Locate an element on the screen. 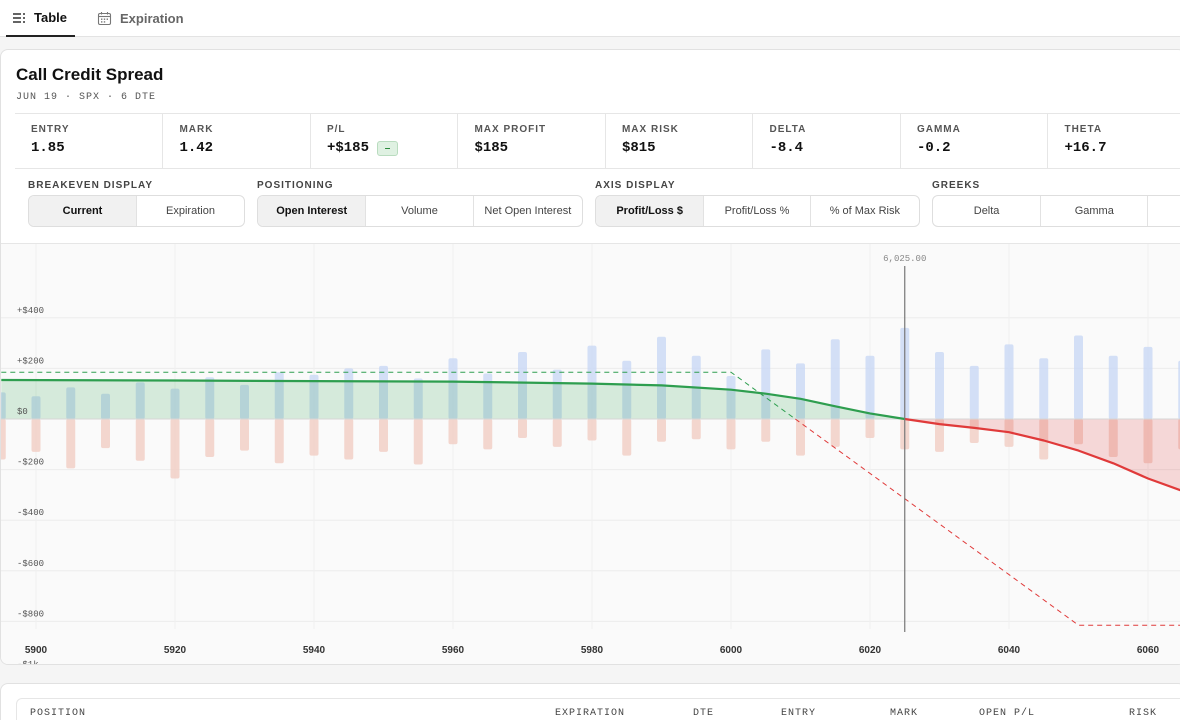  stat-pl: P/L +$185 – is located at coordinates (383, 141).